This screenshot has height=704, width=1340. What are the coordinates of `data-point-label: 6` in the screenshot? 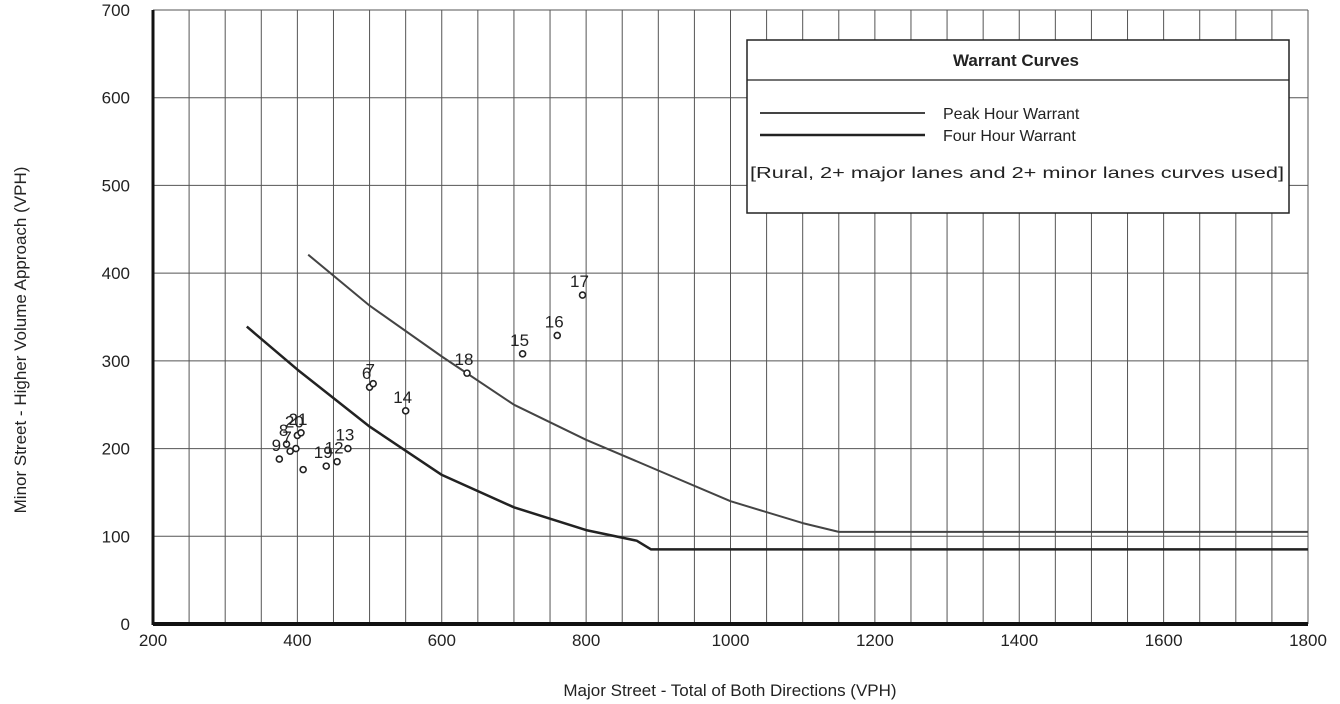 It's located at (366, 373).